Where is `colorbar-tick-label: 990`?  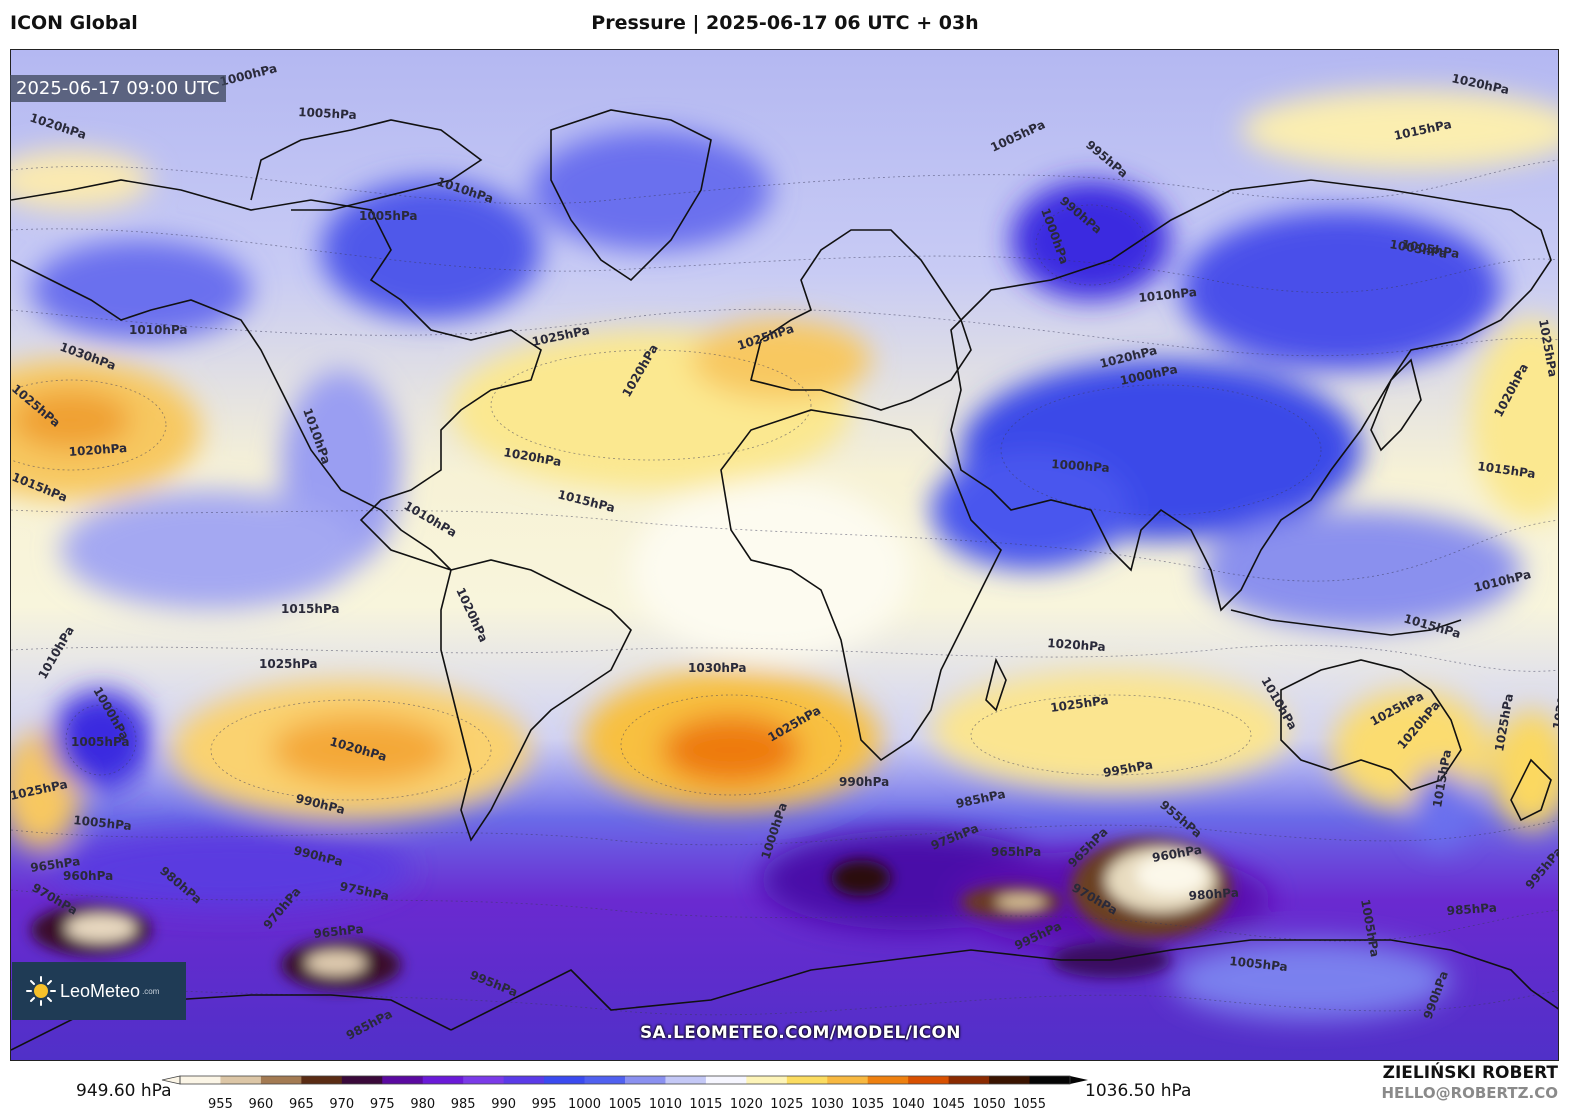
colorbar-tick-label: 990 is located at coordinates (503, 1104).